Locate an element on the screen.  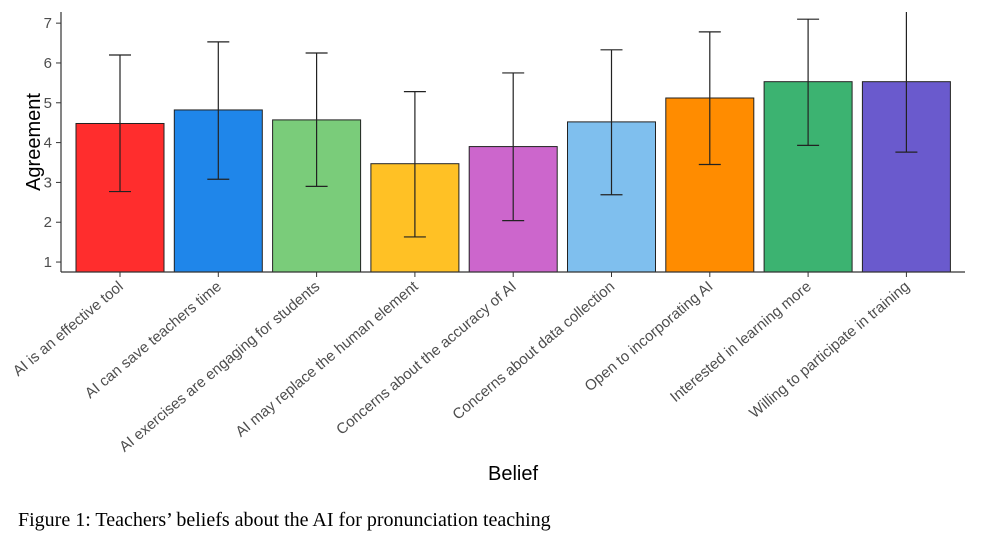
x-tick-label: AI is an effective tool is located at coordinates (68, 329).